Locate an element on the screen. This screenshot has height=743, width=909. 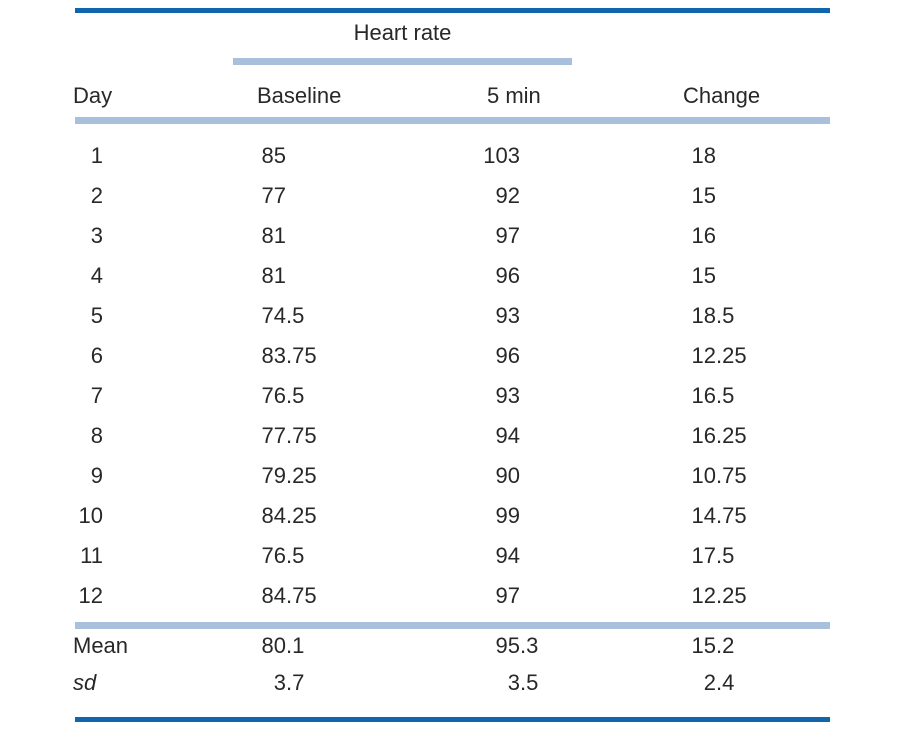
table-row: 12 84.75 97 12.25 is located at coordinates (454, 596).